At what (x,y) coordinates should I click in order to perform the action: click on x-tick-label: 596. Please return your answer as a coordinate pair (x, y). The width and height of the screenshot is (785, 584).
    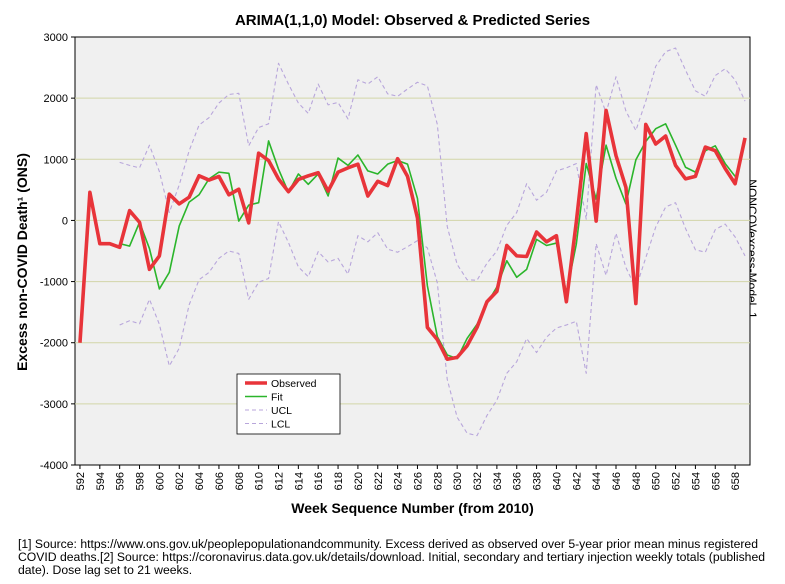
    Looking at the image, I should click on (121, 481).